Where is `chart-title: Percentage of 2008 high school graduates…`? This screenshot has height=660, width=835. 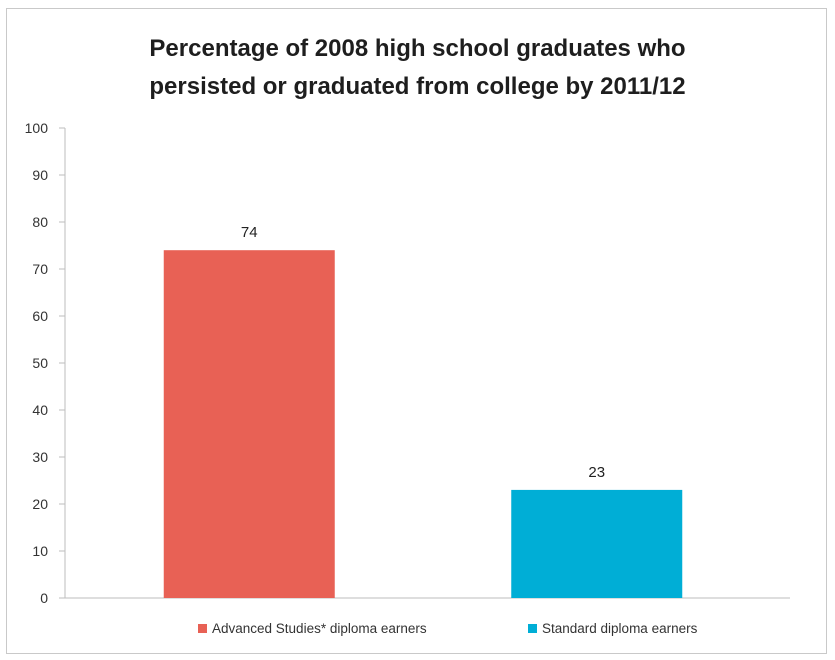 chart-title: Percentage of 2008 high school graduates… is located at coordinates (417, 68).